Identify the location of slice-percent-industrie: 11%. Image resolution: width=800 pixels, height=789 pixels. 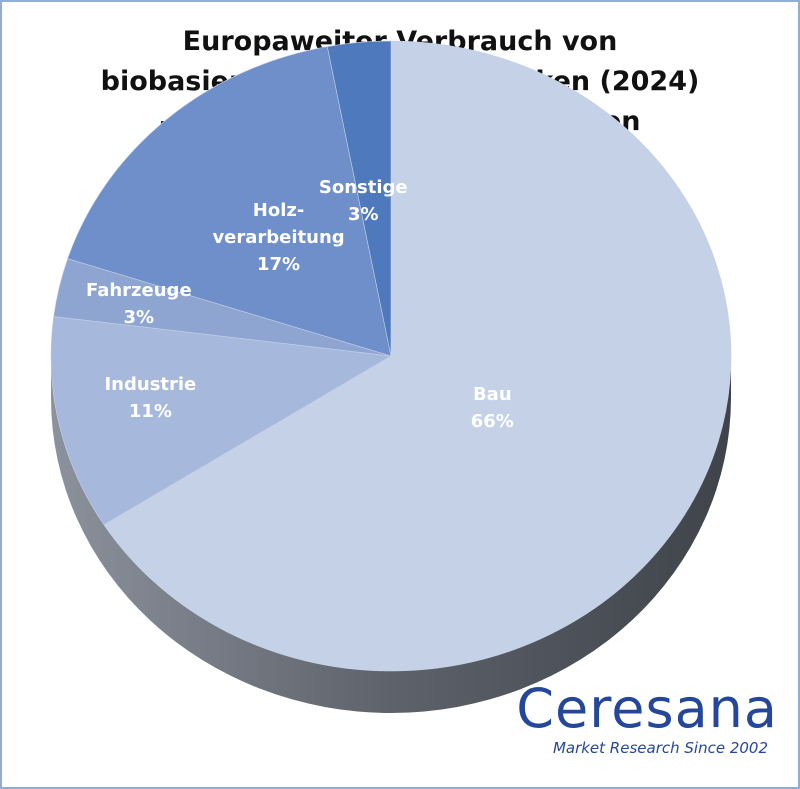
(150, 411).